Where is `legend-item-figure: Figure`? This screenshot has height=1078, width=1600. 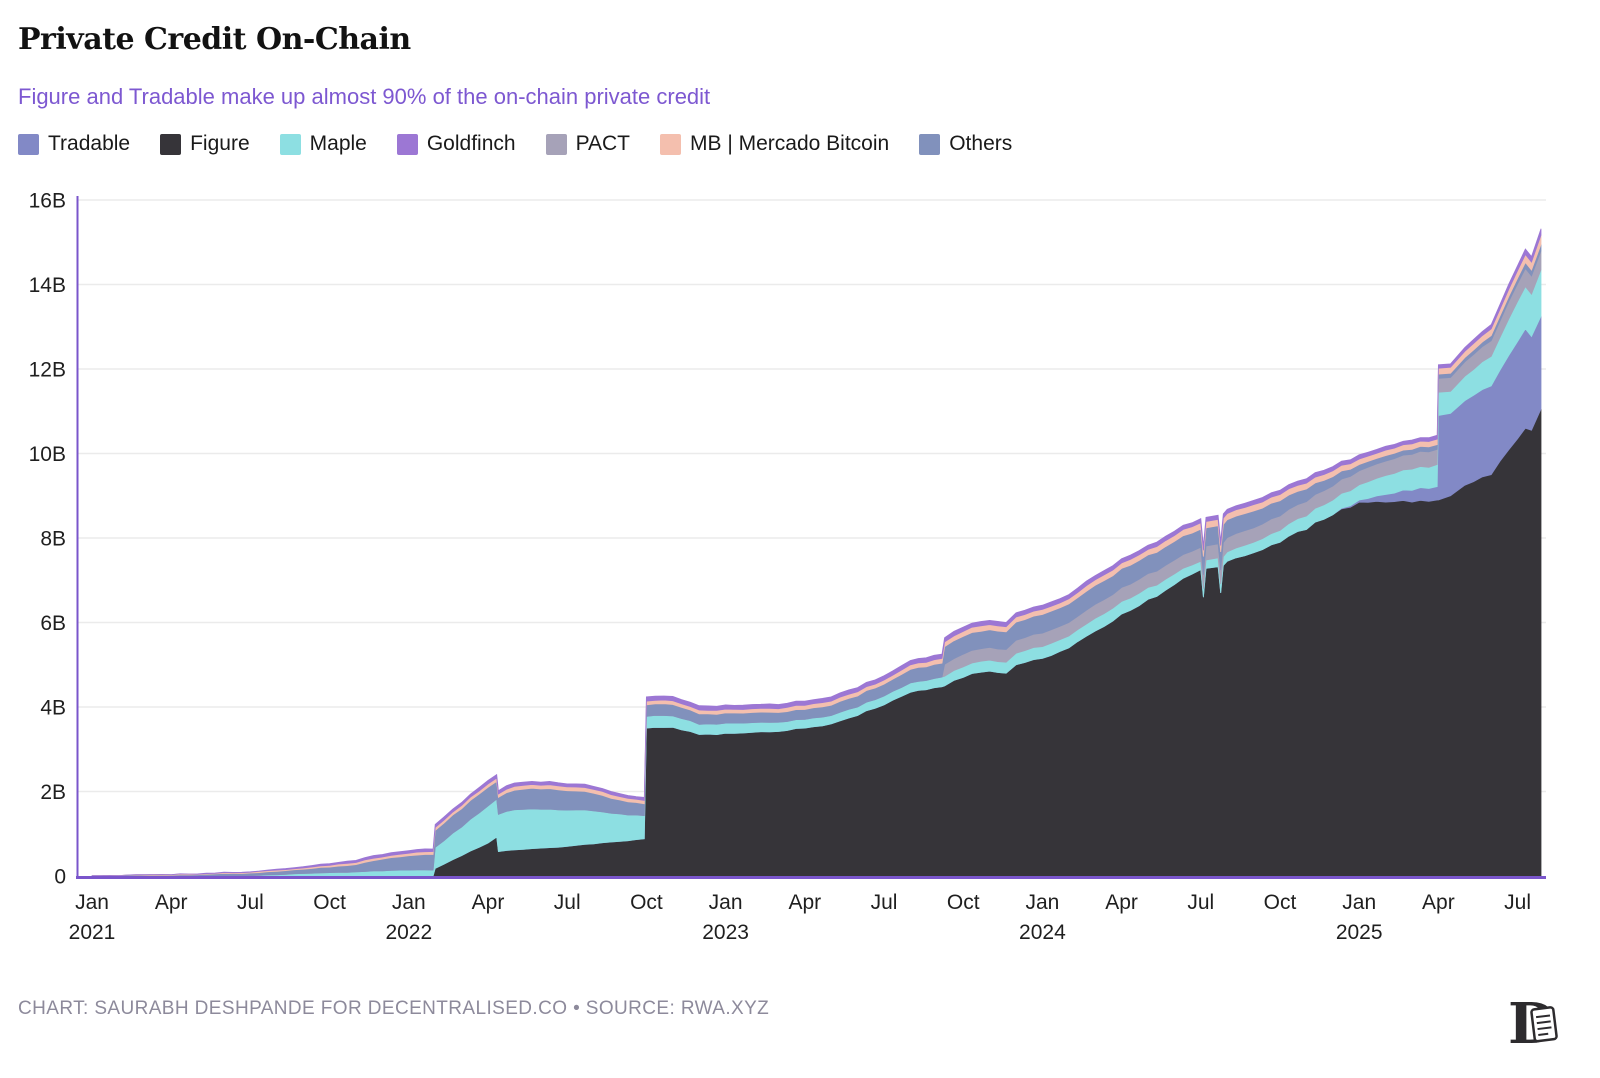 legend-item-figure: Figure is located at coordinates (205, 144).